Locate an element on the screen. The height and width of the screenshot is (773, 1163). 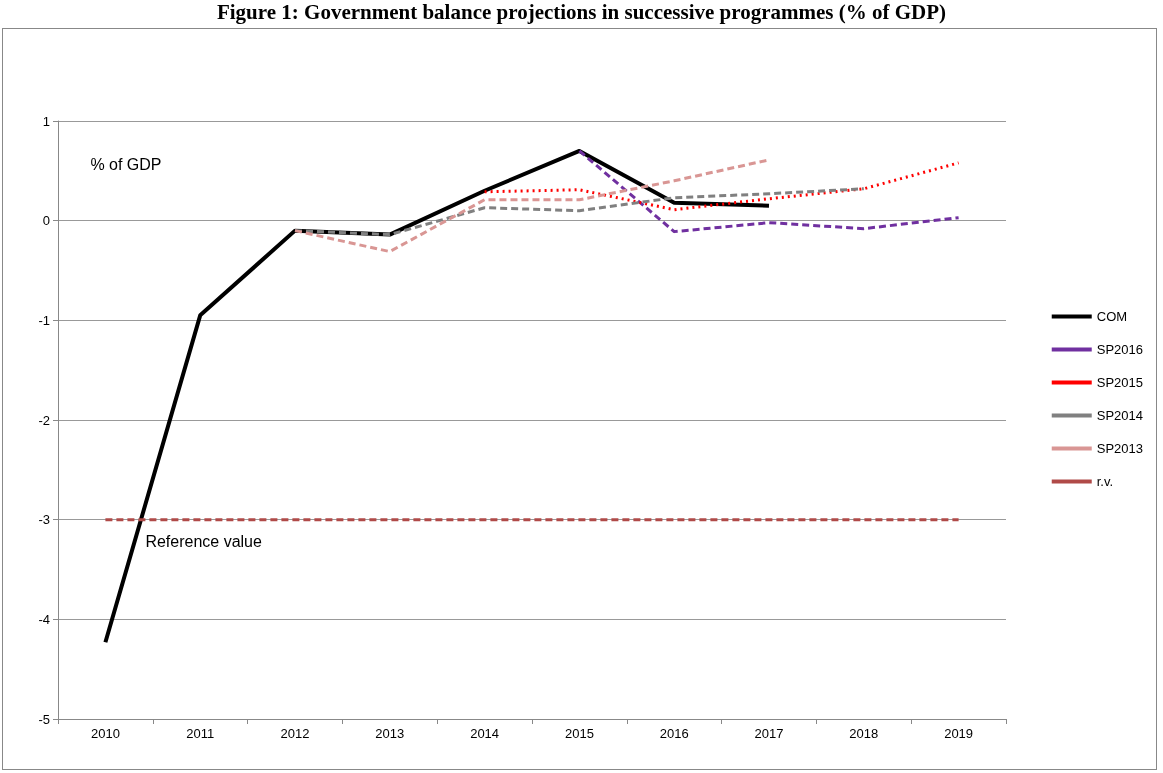
x-tick-label: 2019 is located at coordinates (959, 733).